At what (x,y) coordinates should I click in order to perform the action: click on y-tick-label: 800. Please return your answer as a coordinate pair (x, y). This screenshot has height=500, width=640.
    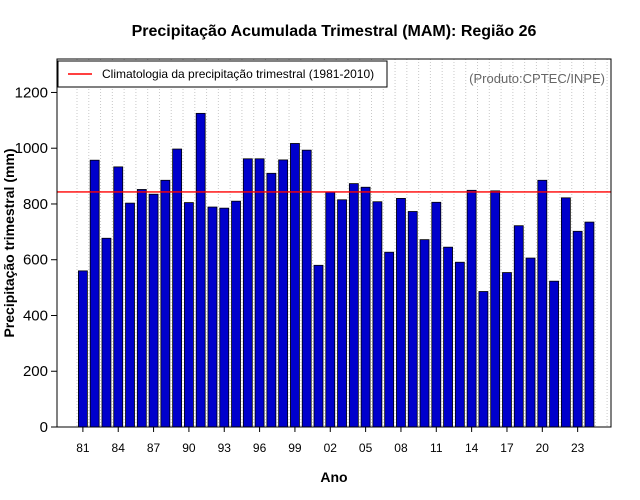
    Looking at the image, I should click on (35, 204).